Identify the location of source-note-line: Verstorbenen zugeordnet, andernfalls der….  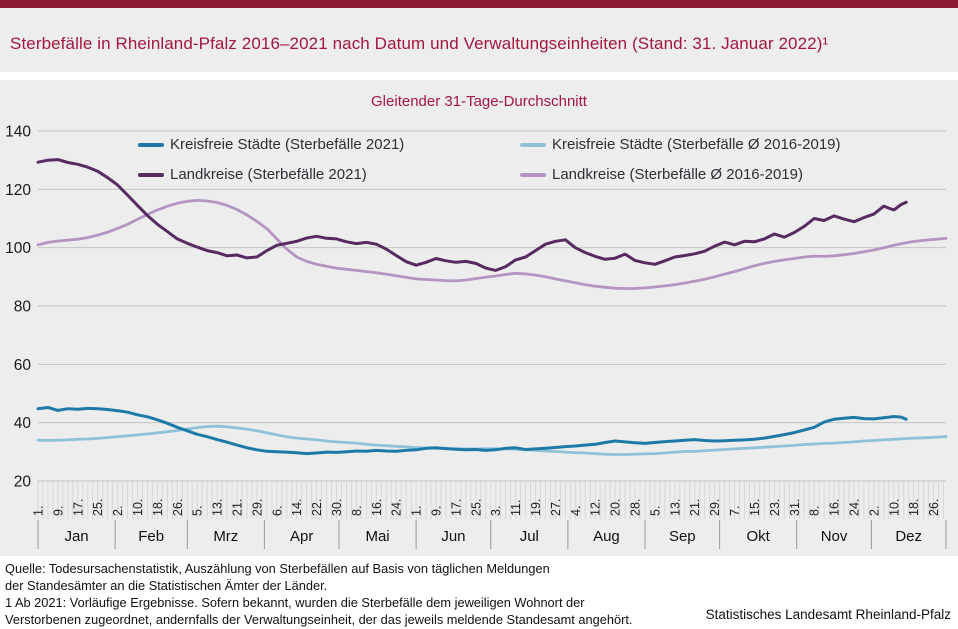
(319, 619).